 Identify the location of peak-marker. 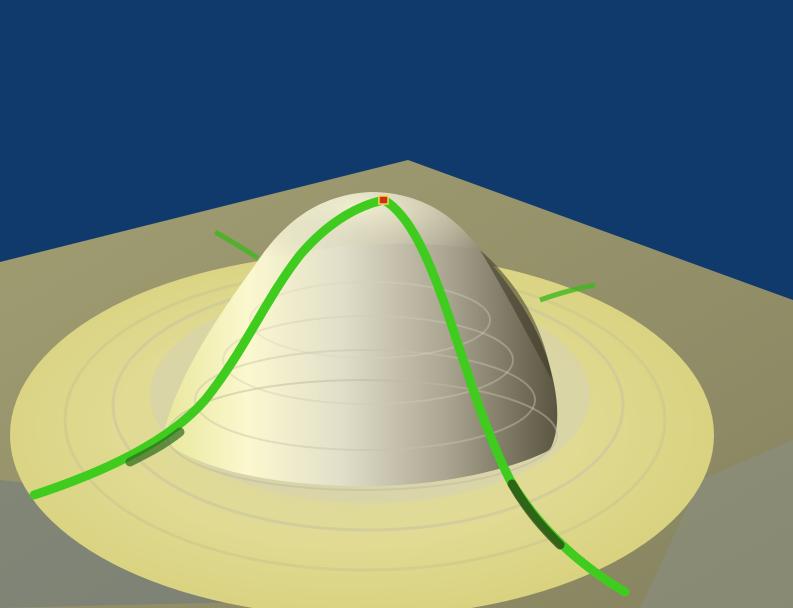
(383, 200).